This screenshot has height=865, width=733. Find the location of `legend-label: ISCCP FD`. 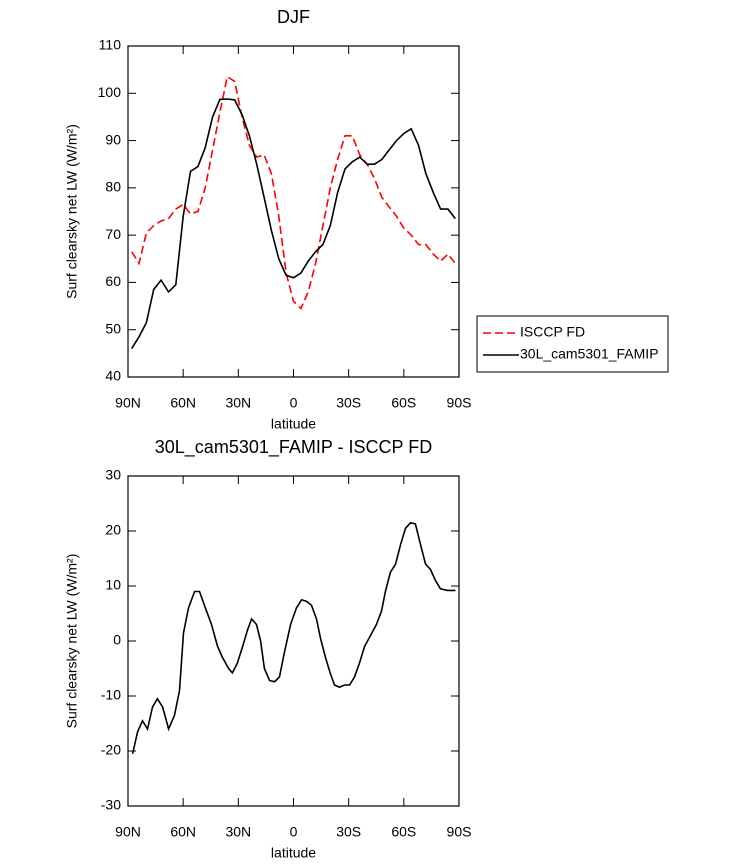

legend-label: ISCCP FD is located at coordinates (552, 332).